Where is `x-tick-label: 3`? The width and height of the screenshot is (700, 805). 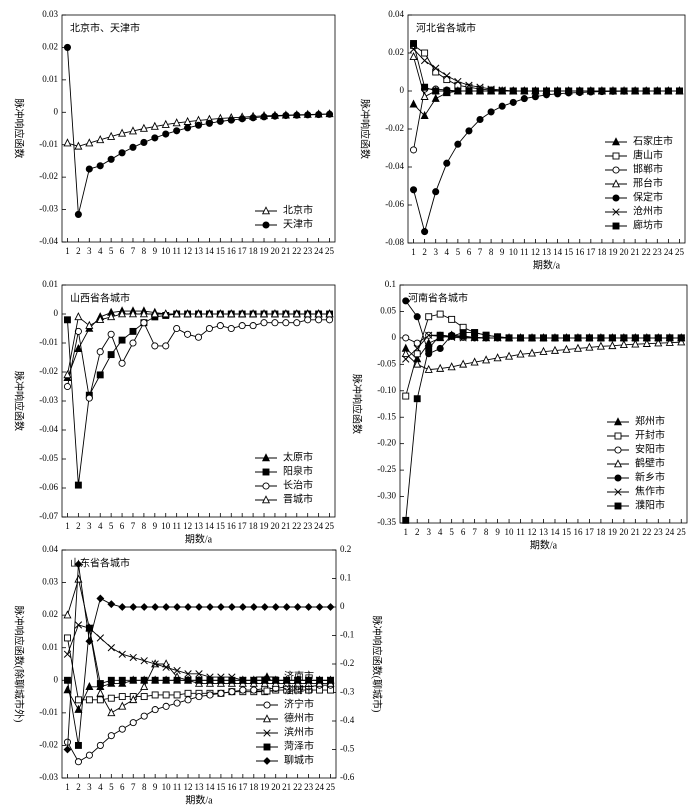
x-tick-label: 3 is located at coordinates (89, 526).